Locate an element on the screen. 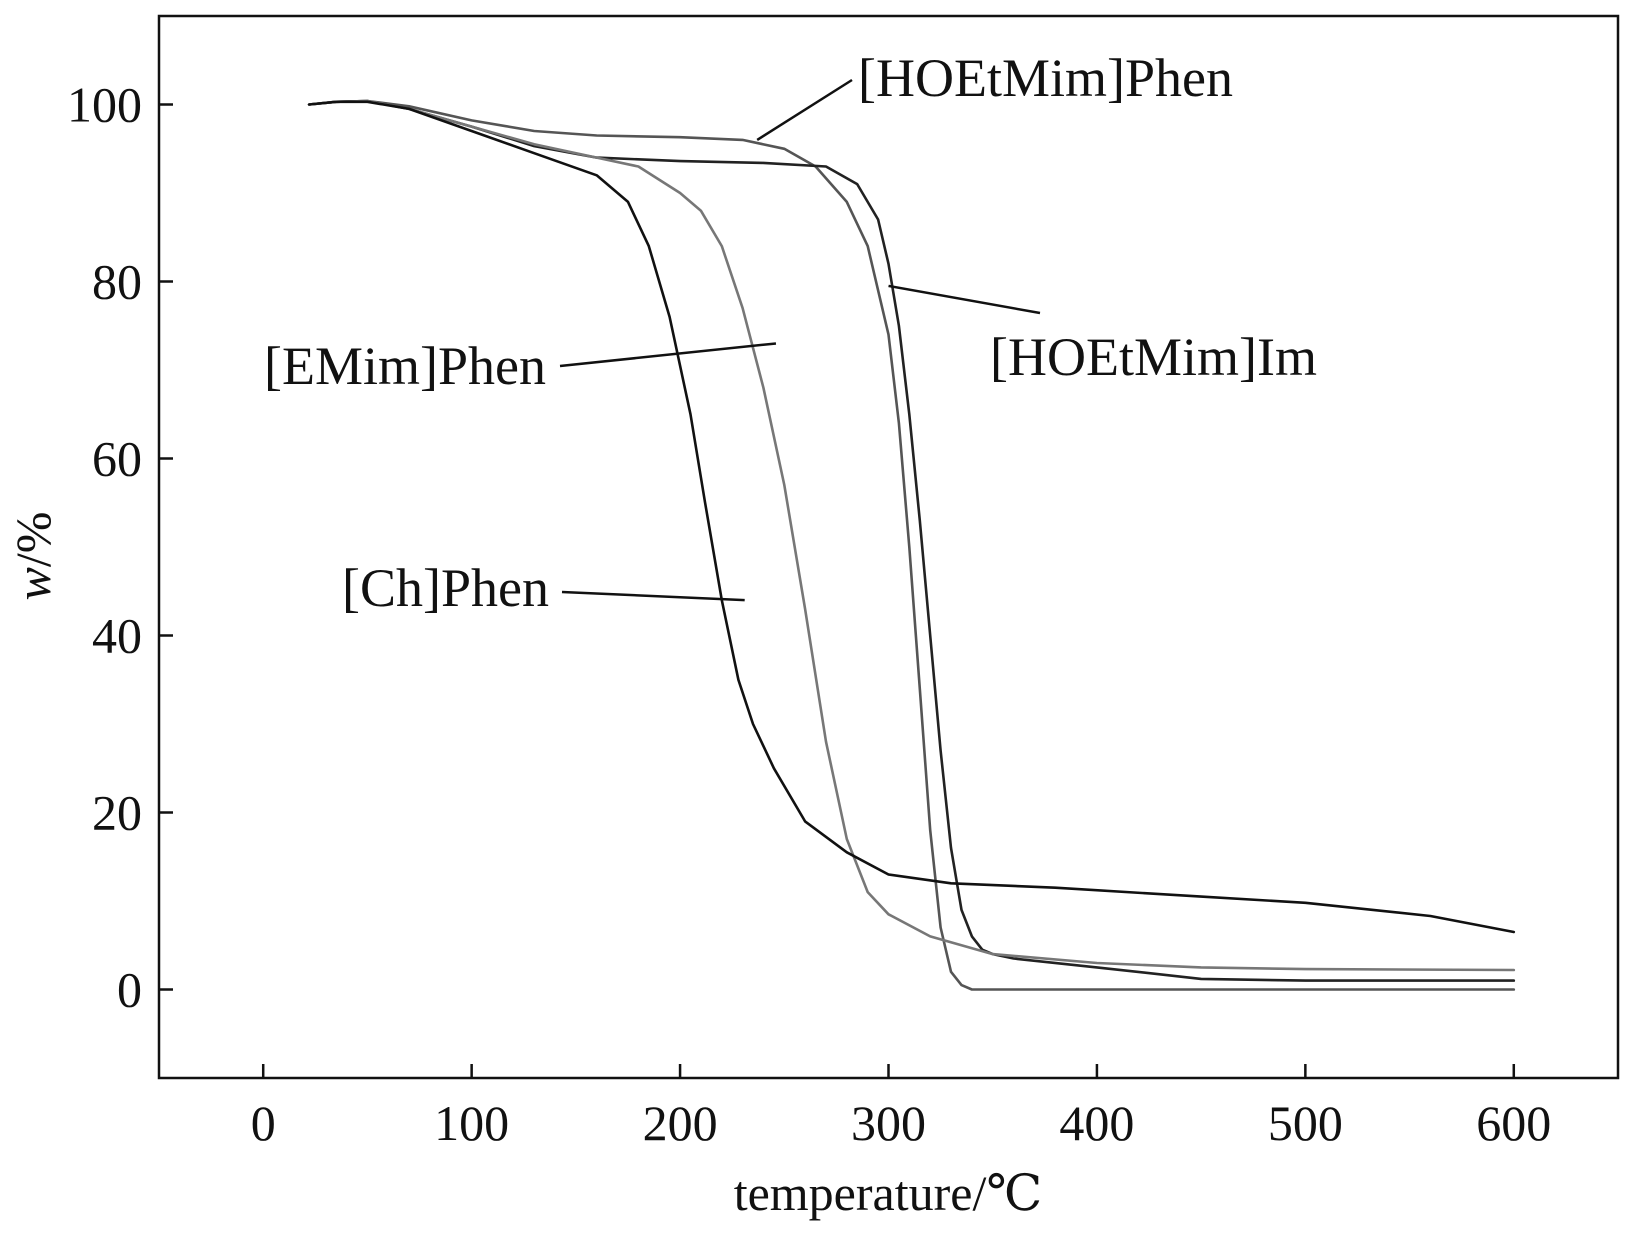 The image size is (1634, 1243). series-label-ch-phen: [Ch]Phen is located at coordinates (445, 588).